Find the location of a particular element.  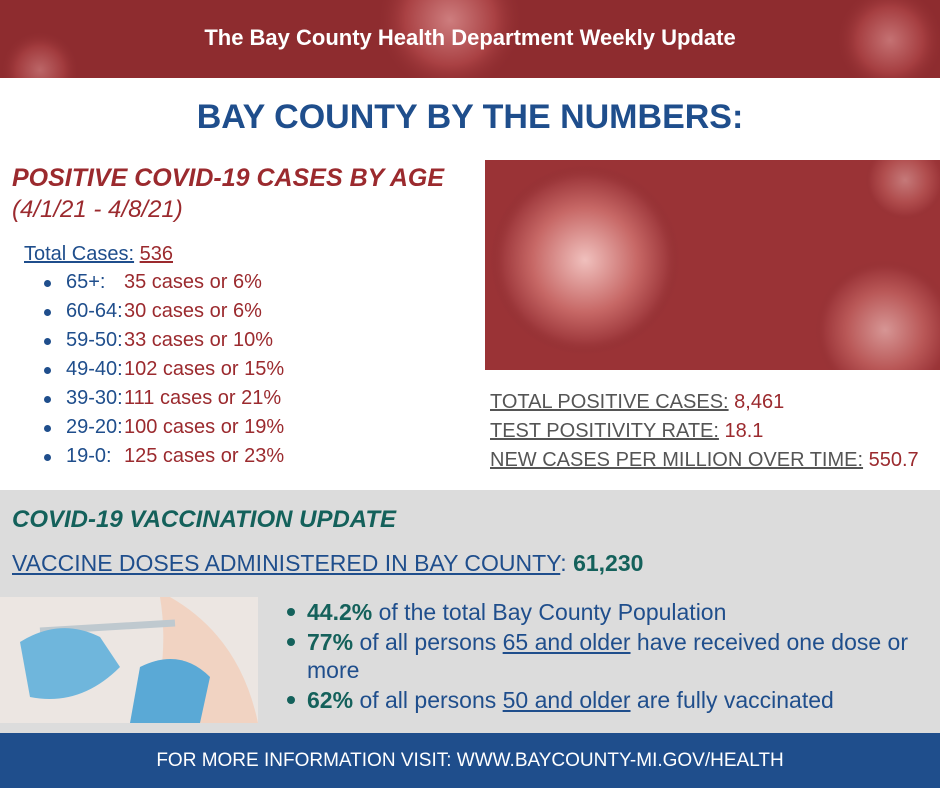

doses-label: VACCINE DOSES ADMINISTERED IN BAY COUNTY is located at coordinates (286, 563).